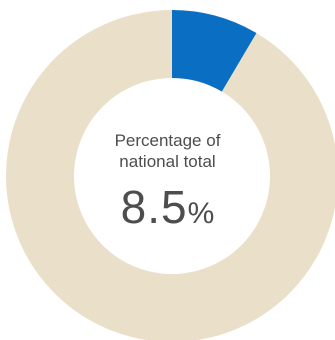  I want to click on center-label-line-2: national total, so click(167, 161).